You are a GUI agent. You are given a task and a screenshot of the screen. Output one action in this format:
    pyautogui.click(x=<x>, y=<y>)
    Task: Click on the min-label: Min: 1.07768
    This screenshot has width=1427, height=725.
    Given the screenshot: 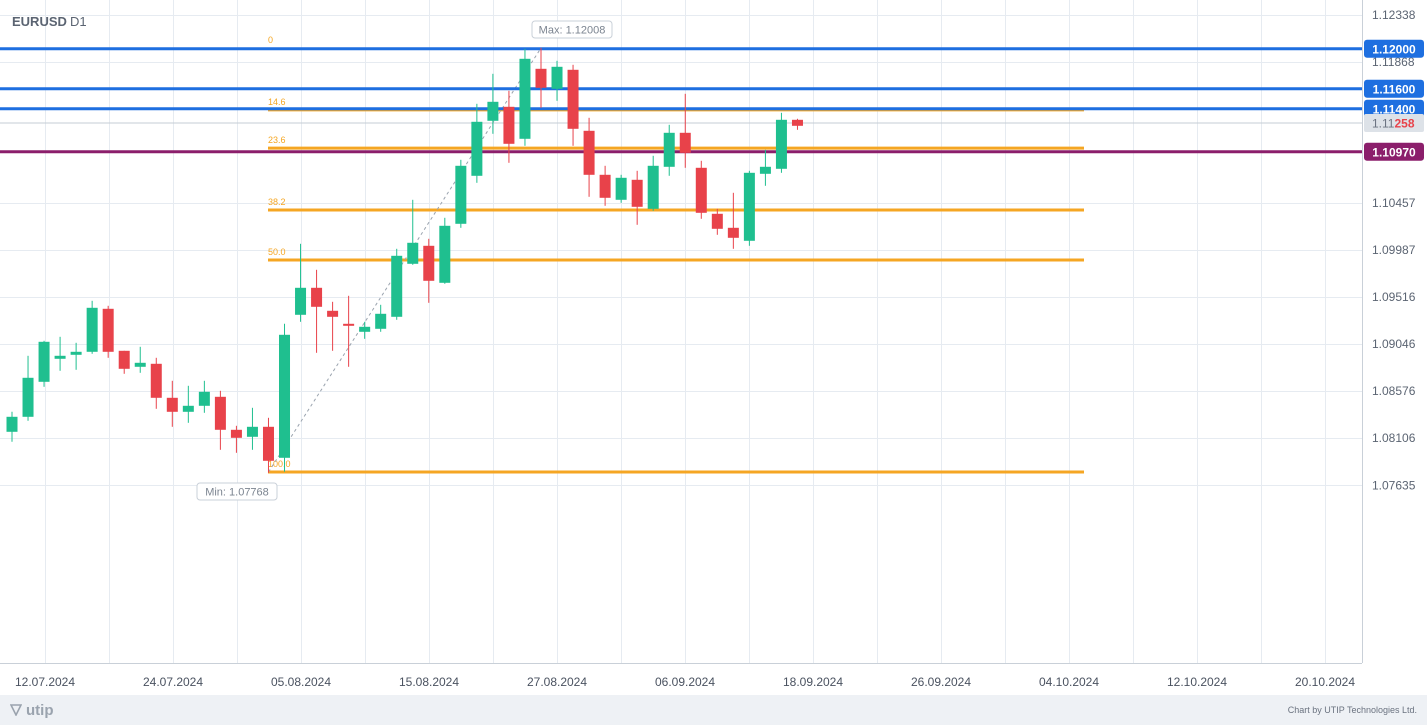 What is the action you would take?
    pyautogui.click(x=237, y=491)
    